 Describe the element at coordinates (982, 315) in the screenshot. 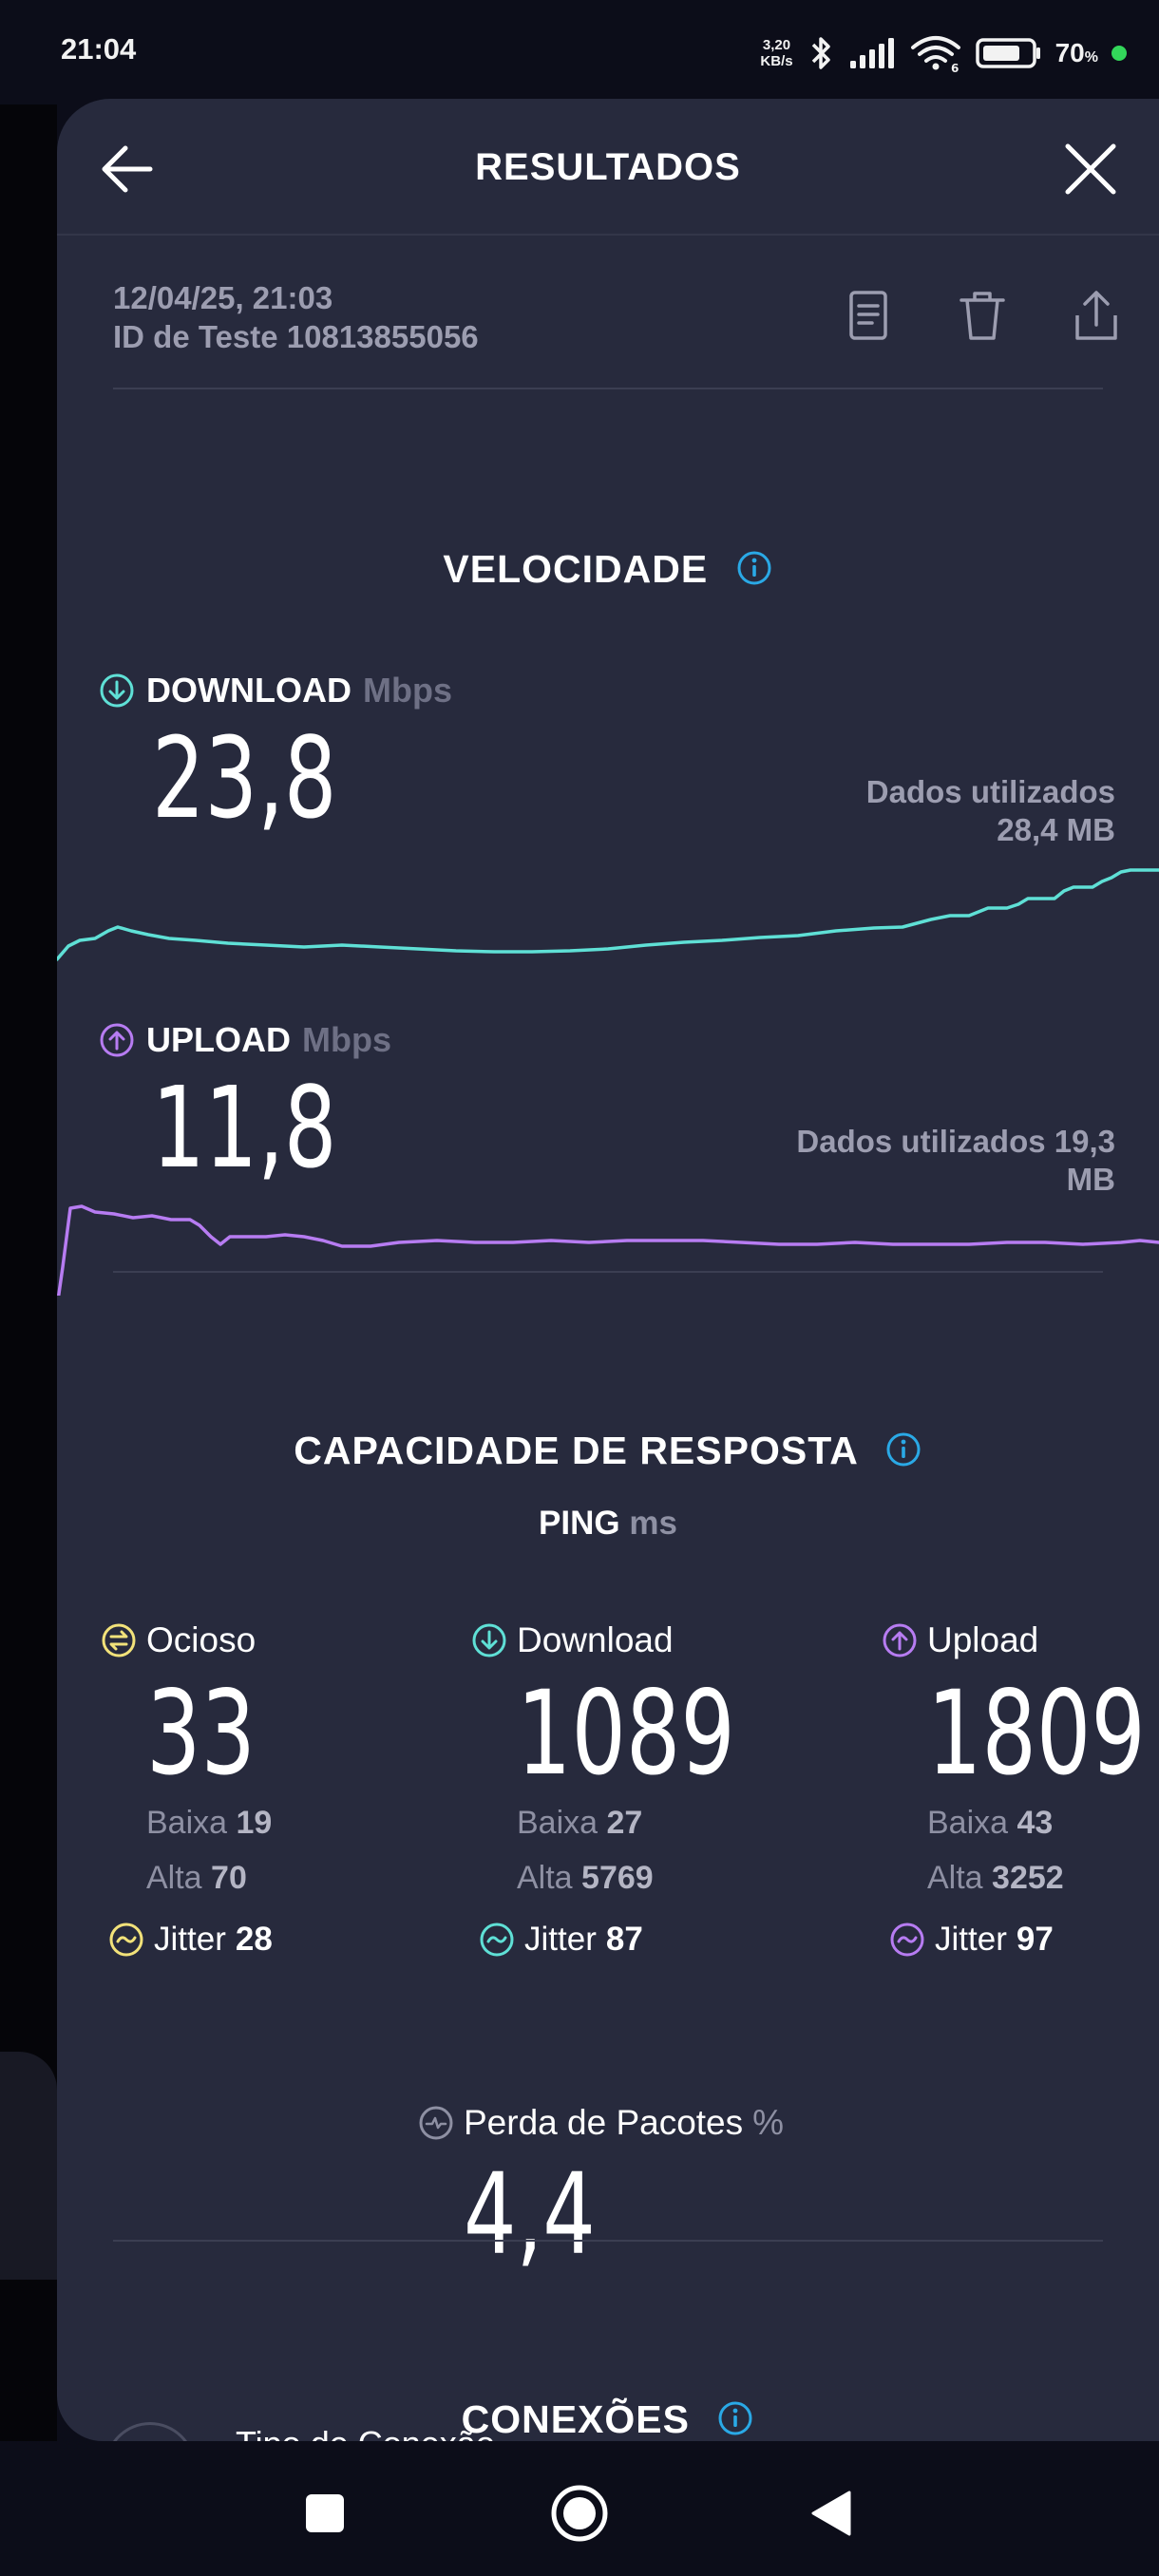

I see `trash-icon` at that location.